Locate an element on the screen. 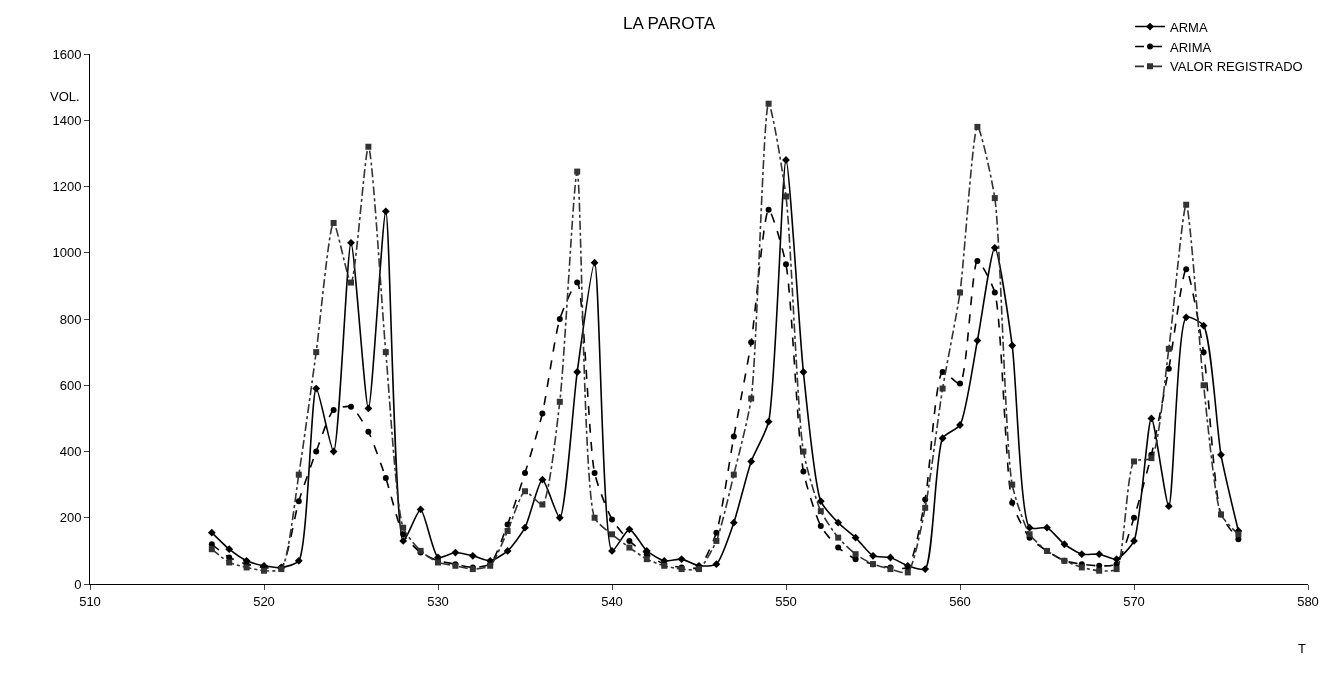 This screenshot has height=679, width=1338. x-axis-title: T is located at coordinates (1302, 648).